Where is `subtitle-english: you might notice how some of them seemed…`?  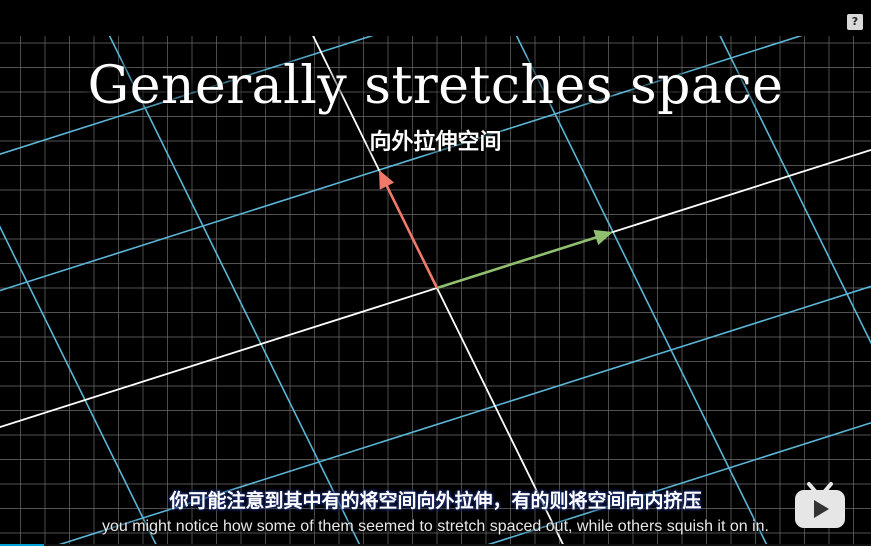
subtitle-english: you might notice how some of them seemed… is located at coordinates (435, 527).